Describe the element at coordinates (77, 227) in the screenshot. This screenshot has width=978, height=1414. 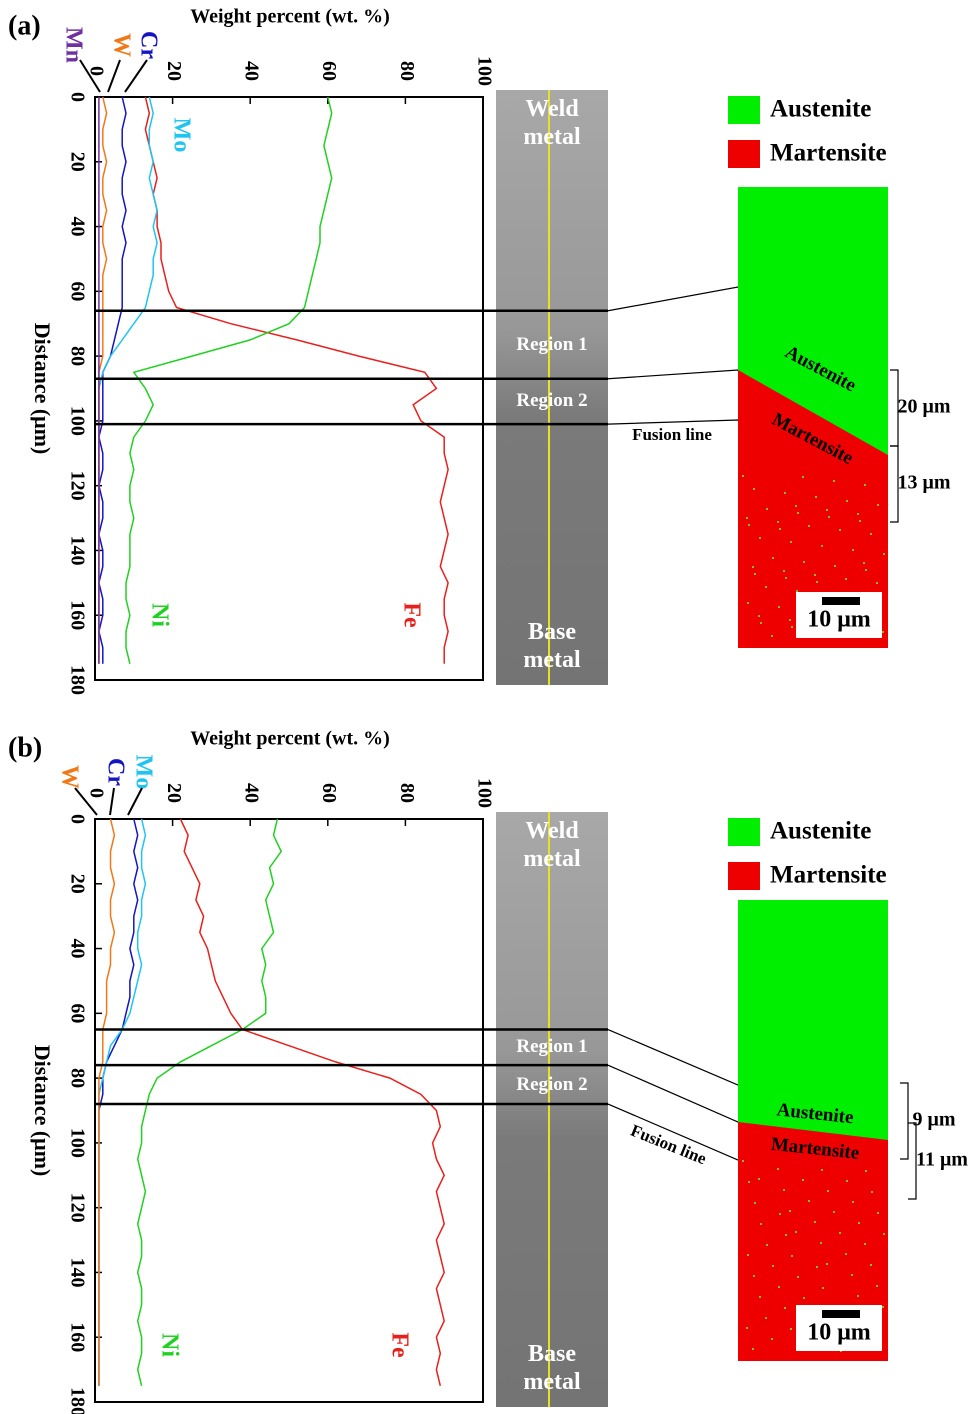
I see `y-tick-label: 40` at that location.